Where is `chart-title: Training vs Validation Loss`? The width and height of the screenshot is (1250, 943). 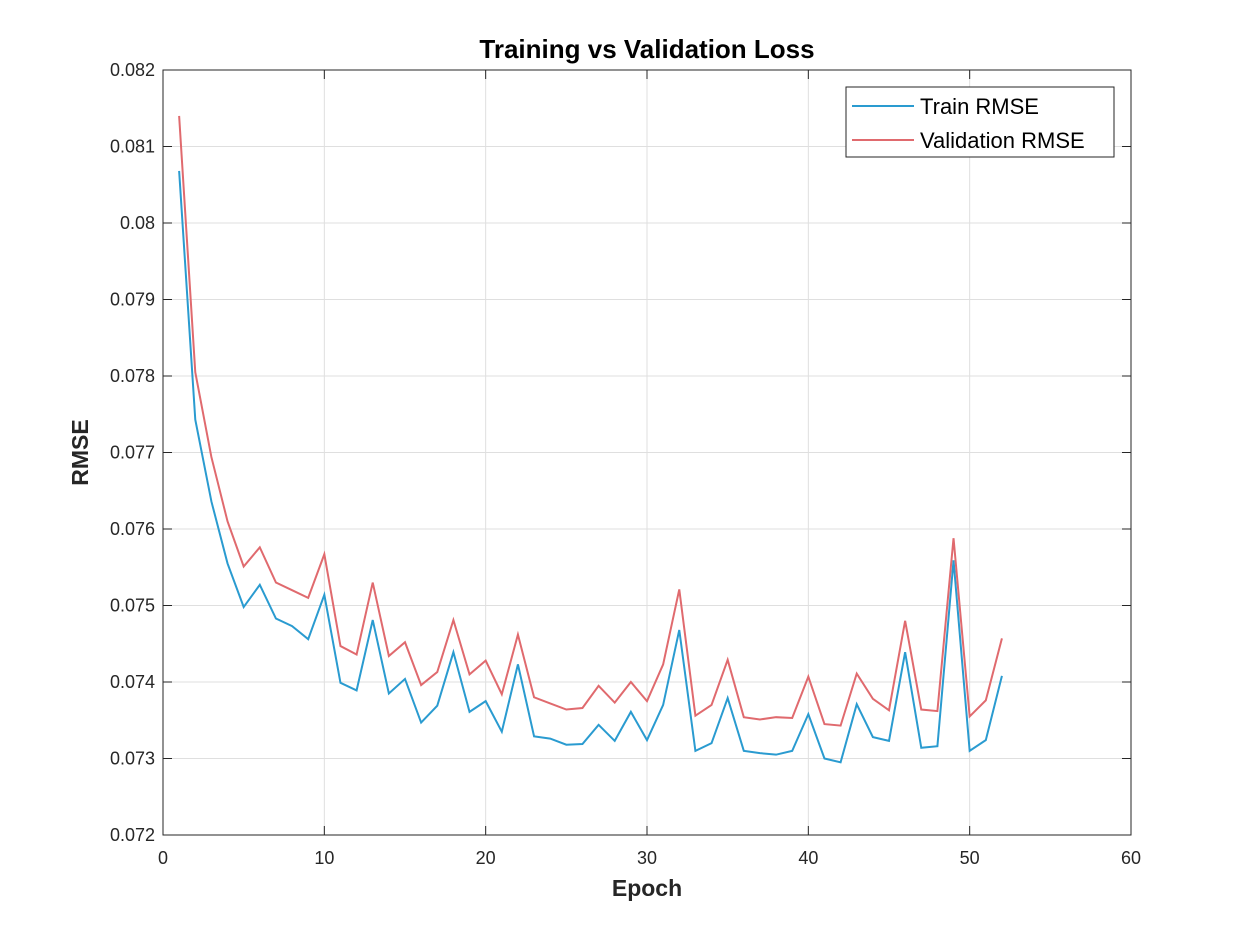
chart-title: Training vs Validation Loss is located at coordinates (646, 49).